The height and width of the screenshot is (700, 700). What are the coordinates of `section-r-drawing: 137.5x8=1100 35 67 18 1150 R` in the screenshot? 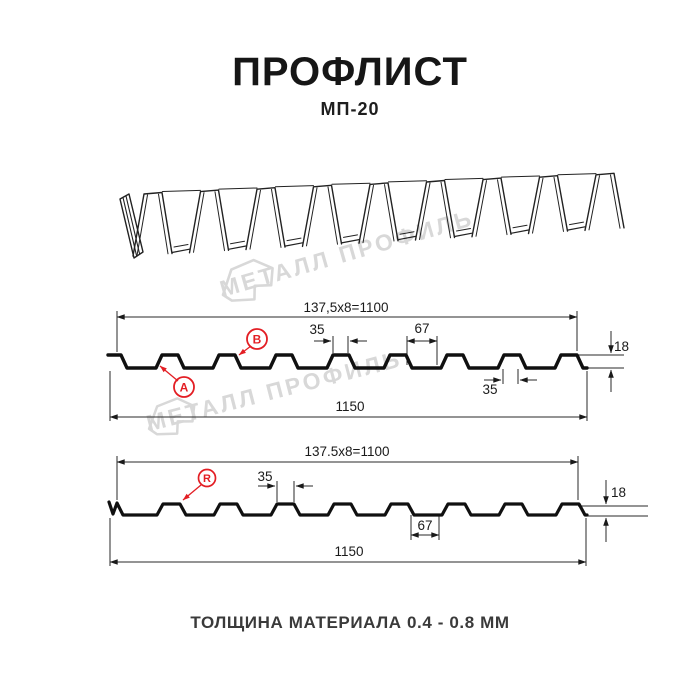 It's located at (377, 505).